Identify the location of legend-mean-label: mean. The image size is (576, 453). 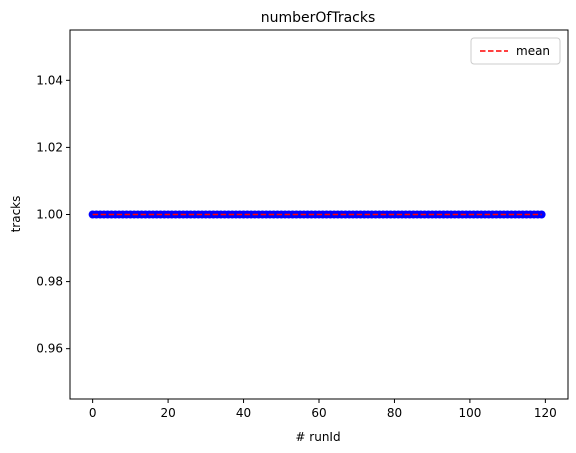
(533, 51).